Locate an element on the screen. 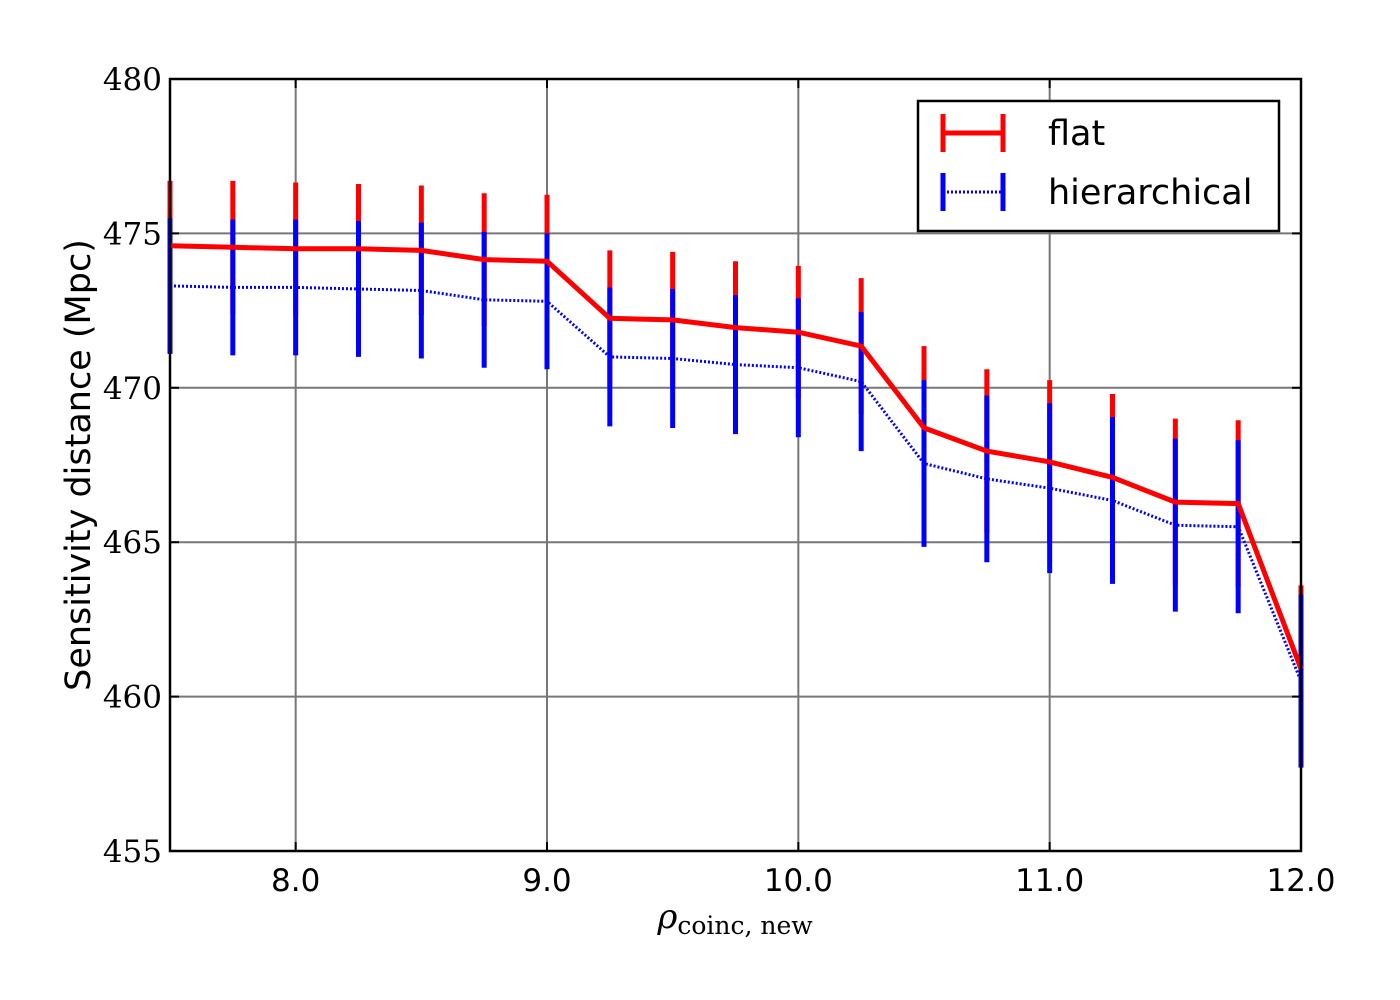 The width and height of the screenshot is (1400, 1000). legend-label: flat is located at coordinates (1076, 134).